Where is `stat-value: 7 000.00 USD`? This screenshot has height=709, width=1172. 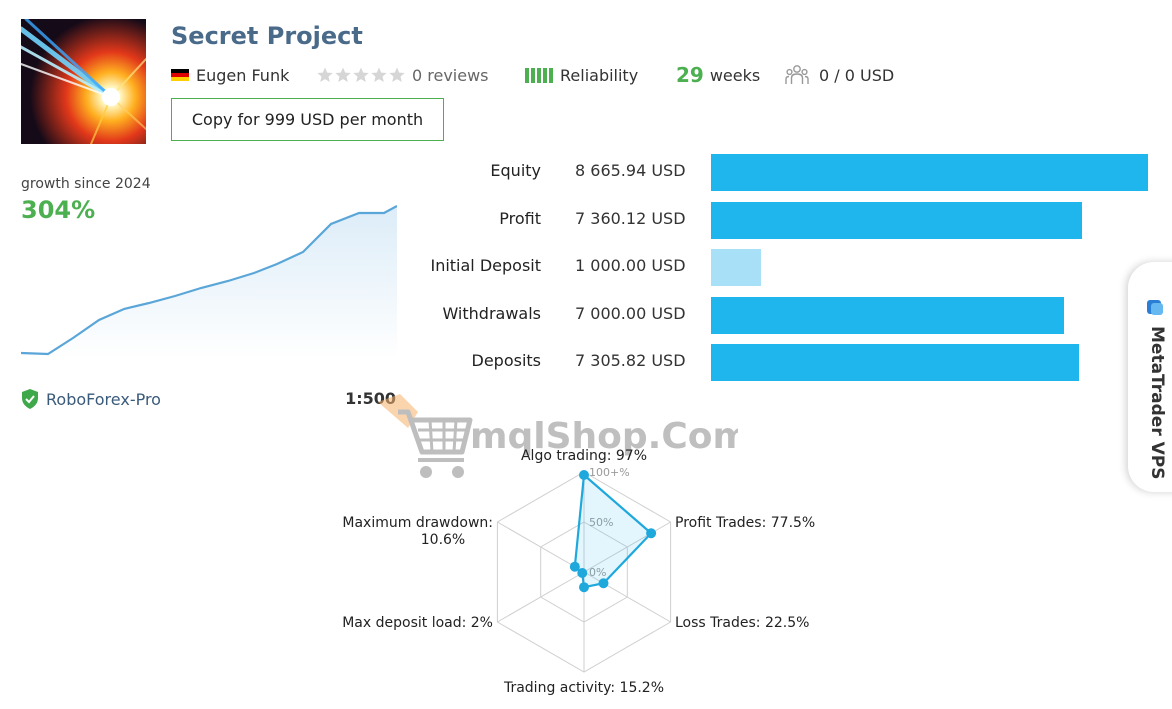 stat-value: 7 000.00 USD is located at coordinates (630, 313).